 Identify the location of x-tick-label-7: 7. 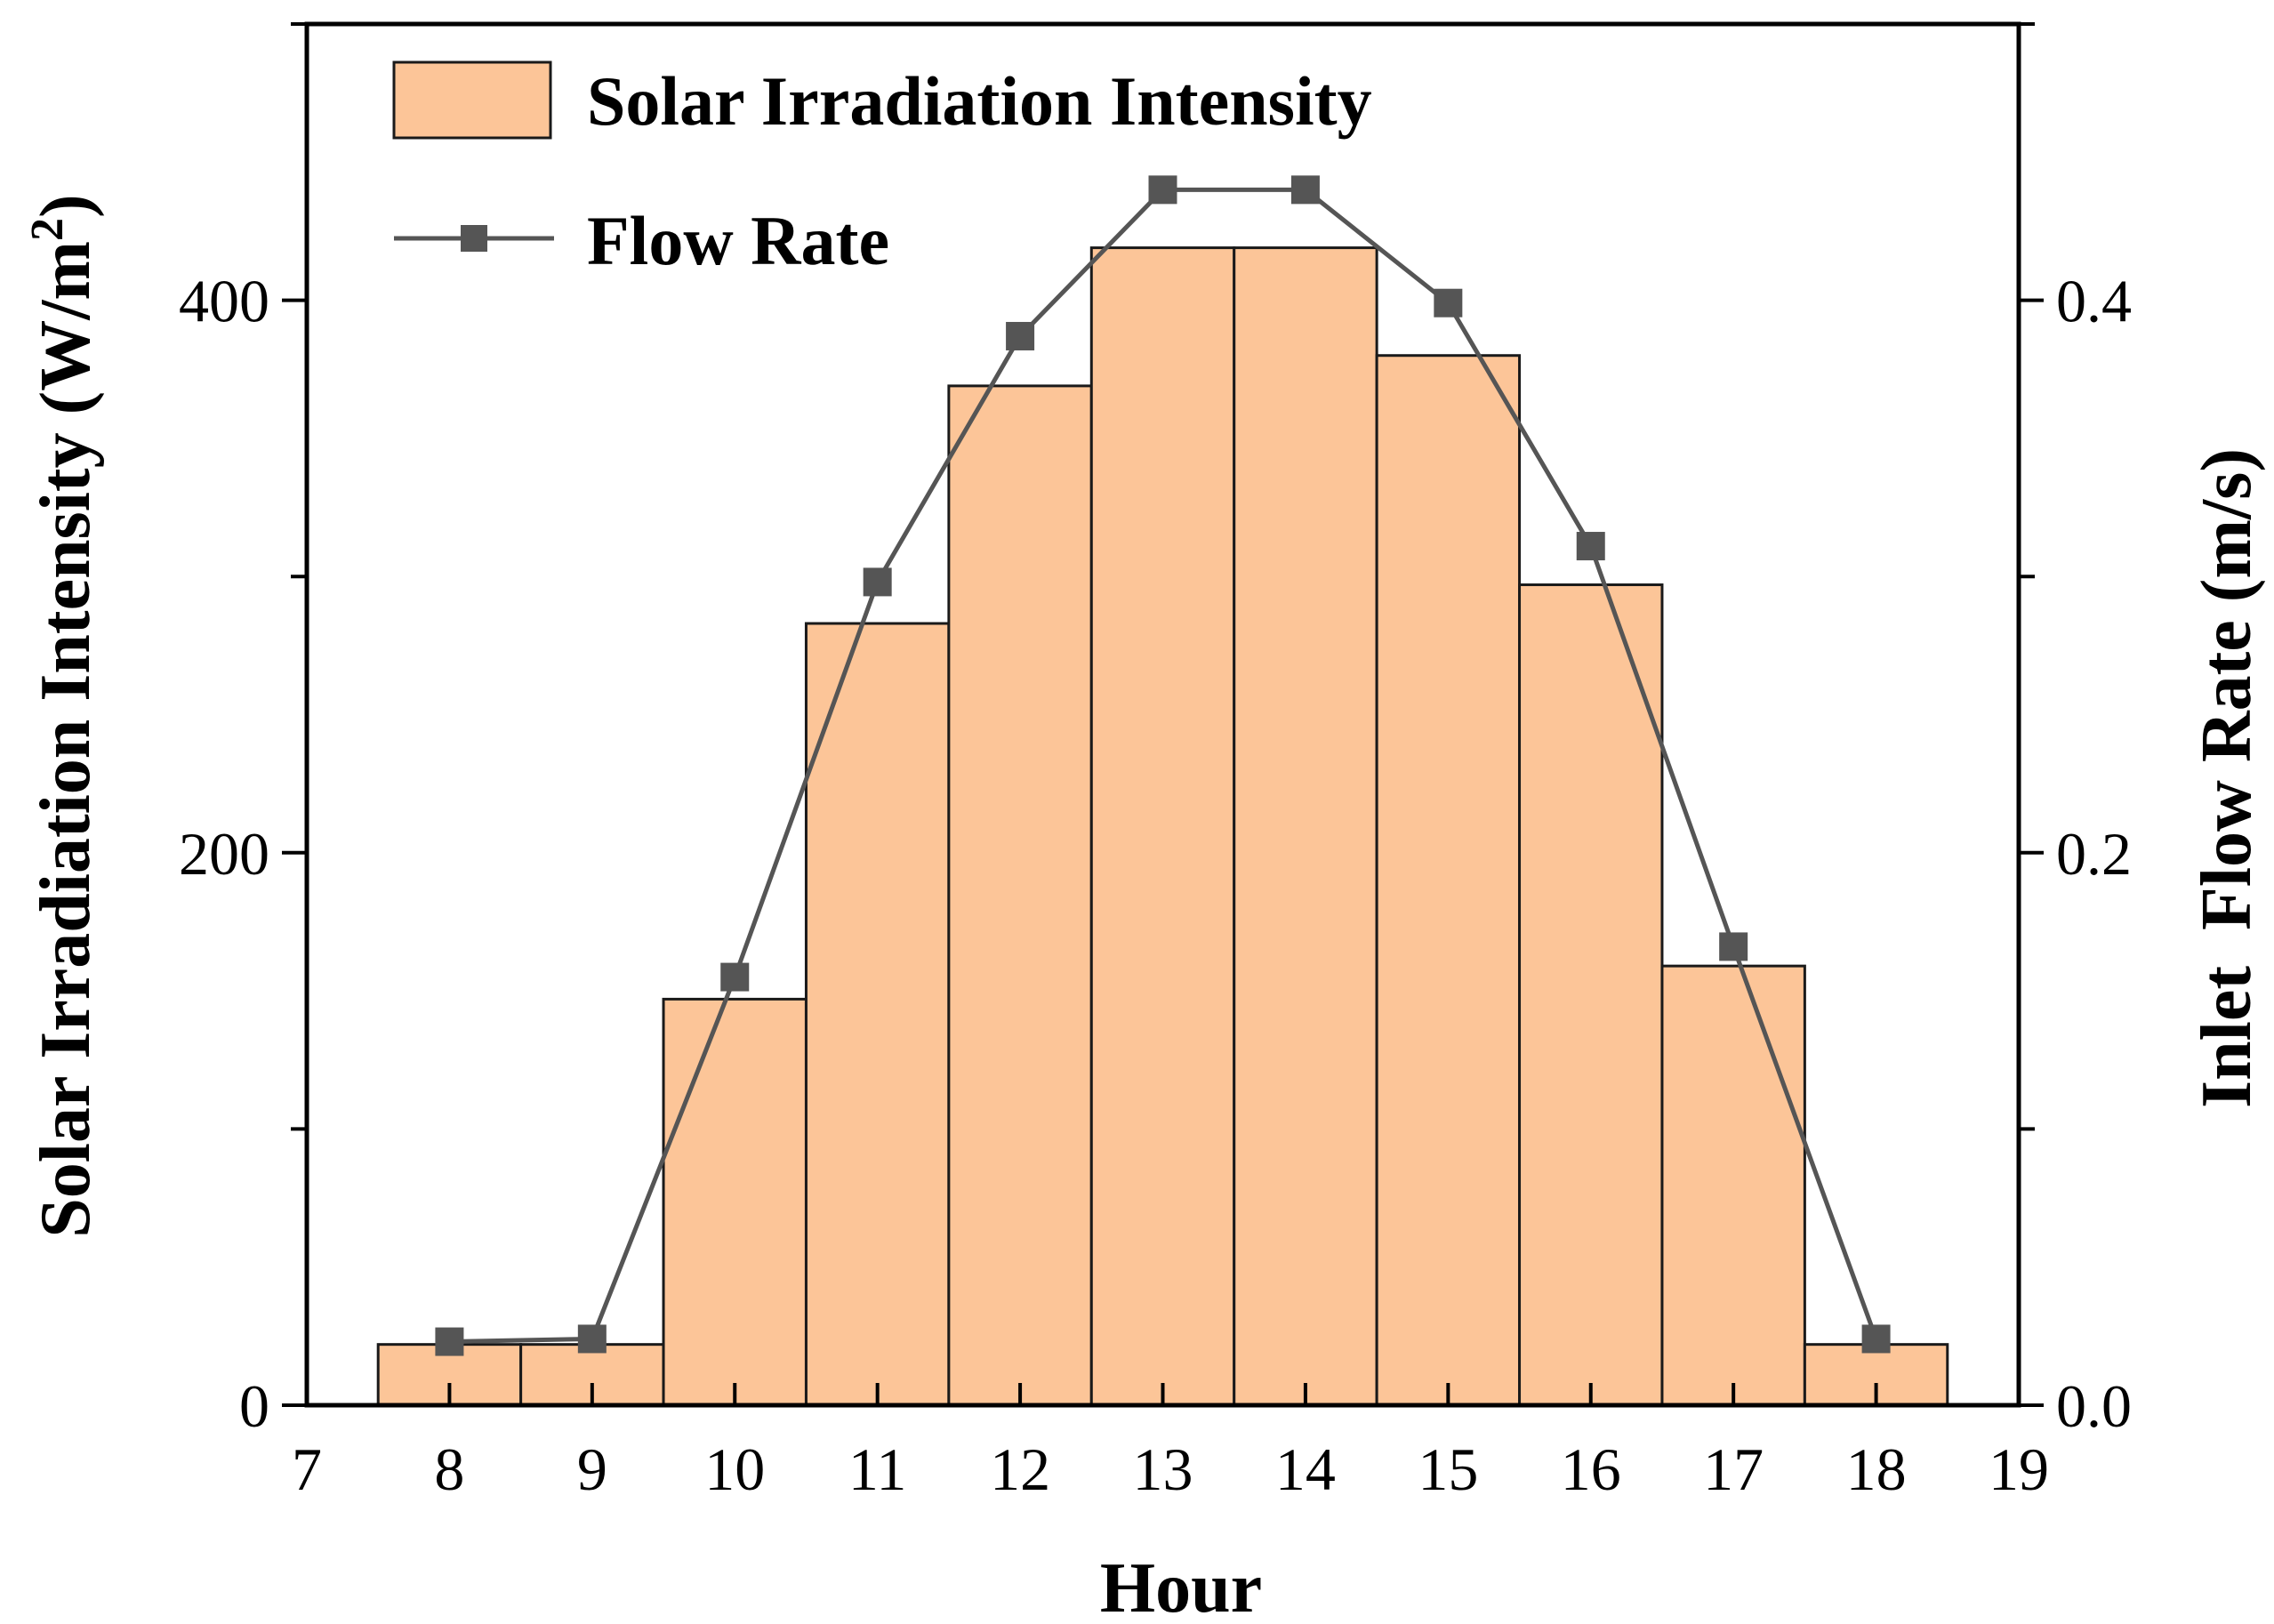
(307, 1469).